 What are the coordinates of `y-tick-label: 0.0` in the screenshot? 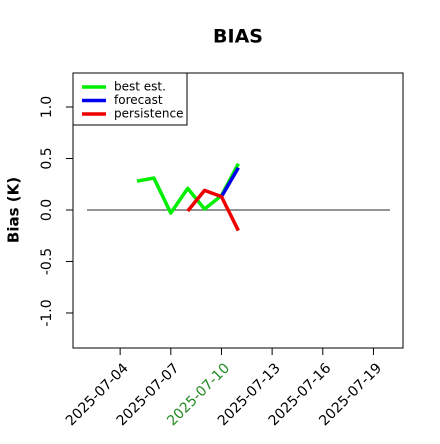 It's located at (47, 210).